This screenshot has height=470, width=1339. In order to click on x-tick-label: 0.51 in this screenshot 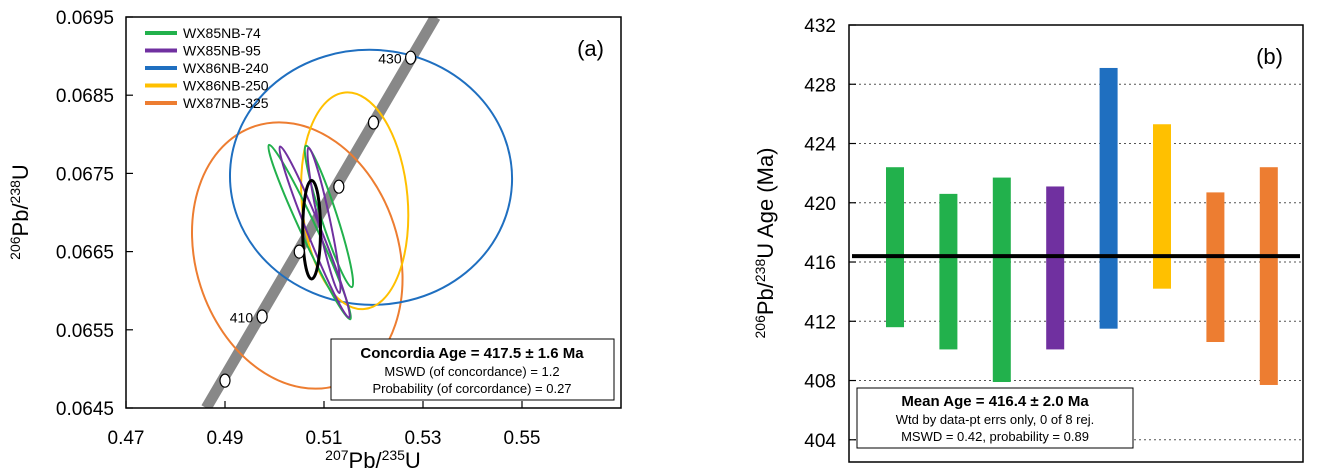, I will do `click(324, 438)`.